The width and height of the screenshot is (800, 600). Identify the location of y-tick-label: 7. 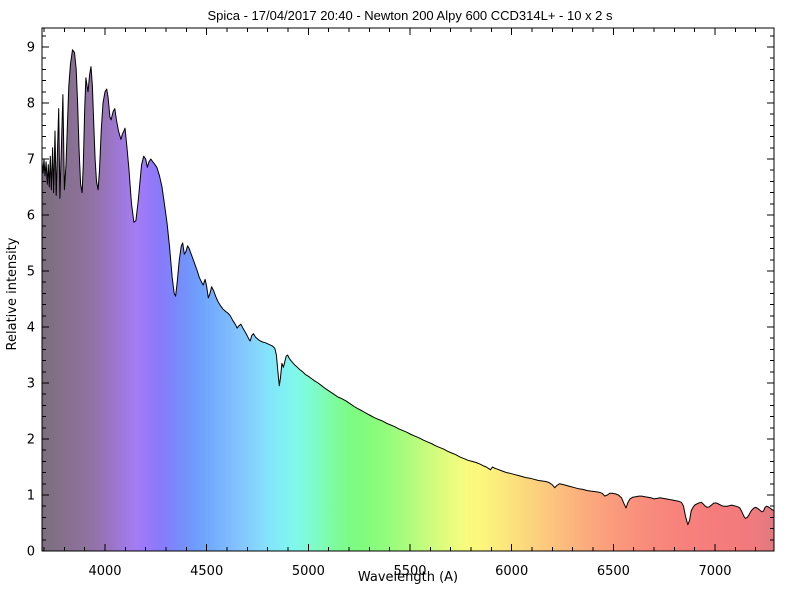
(31, 160).